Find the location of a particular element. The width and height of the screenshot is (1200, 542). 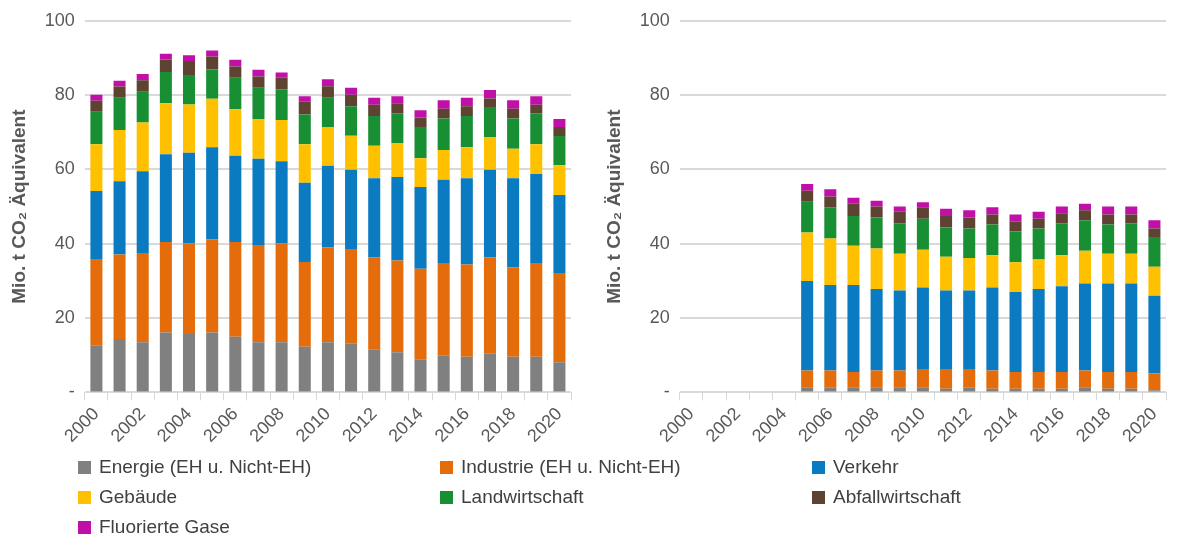

legend-label: Abfallwirtschaft is located at coordinates (897, 497).